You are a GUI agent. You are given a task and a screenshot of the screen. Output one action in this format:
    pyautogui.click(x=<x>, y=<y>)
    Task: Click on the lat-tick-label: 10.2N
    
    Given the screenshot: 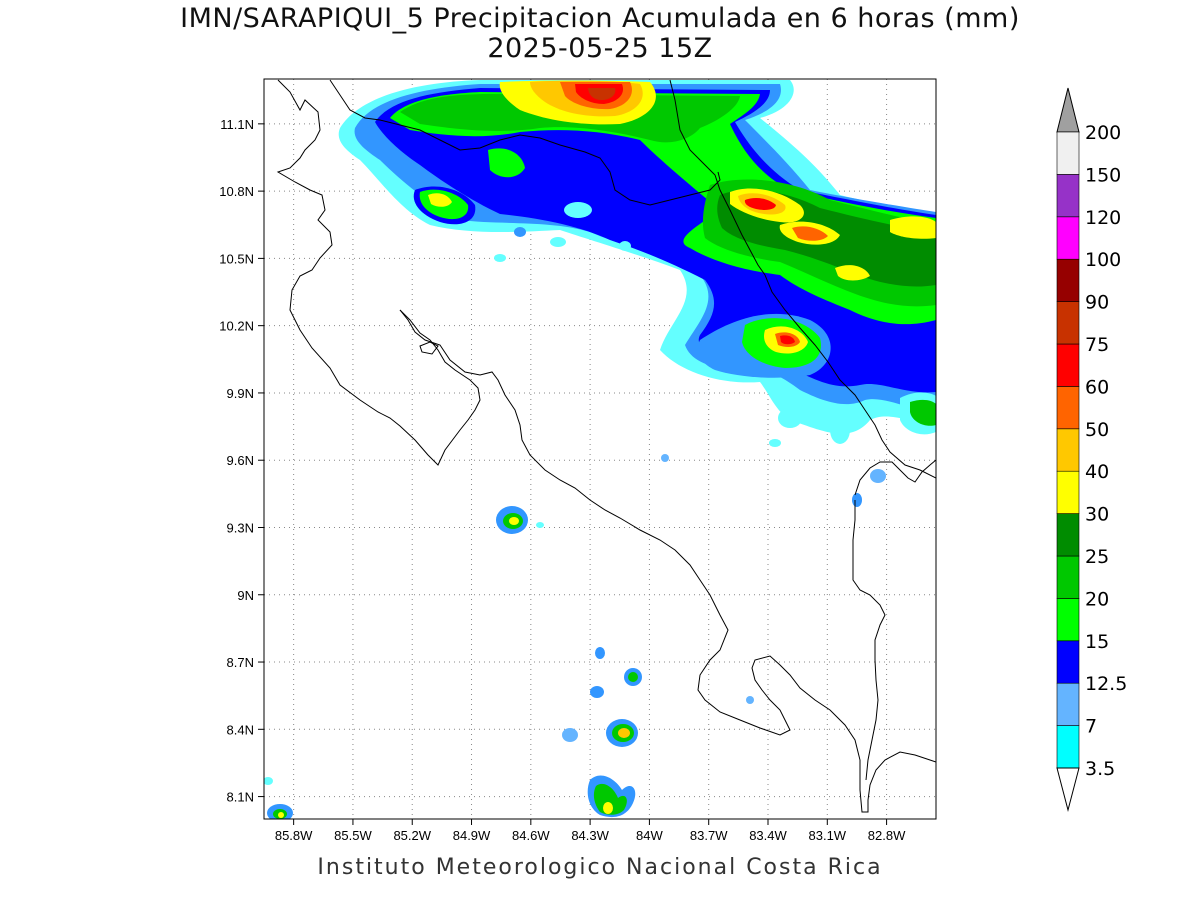 What is the action you would take?
    pyautogui.click(x=236, y=326)
    